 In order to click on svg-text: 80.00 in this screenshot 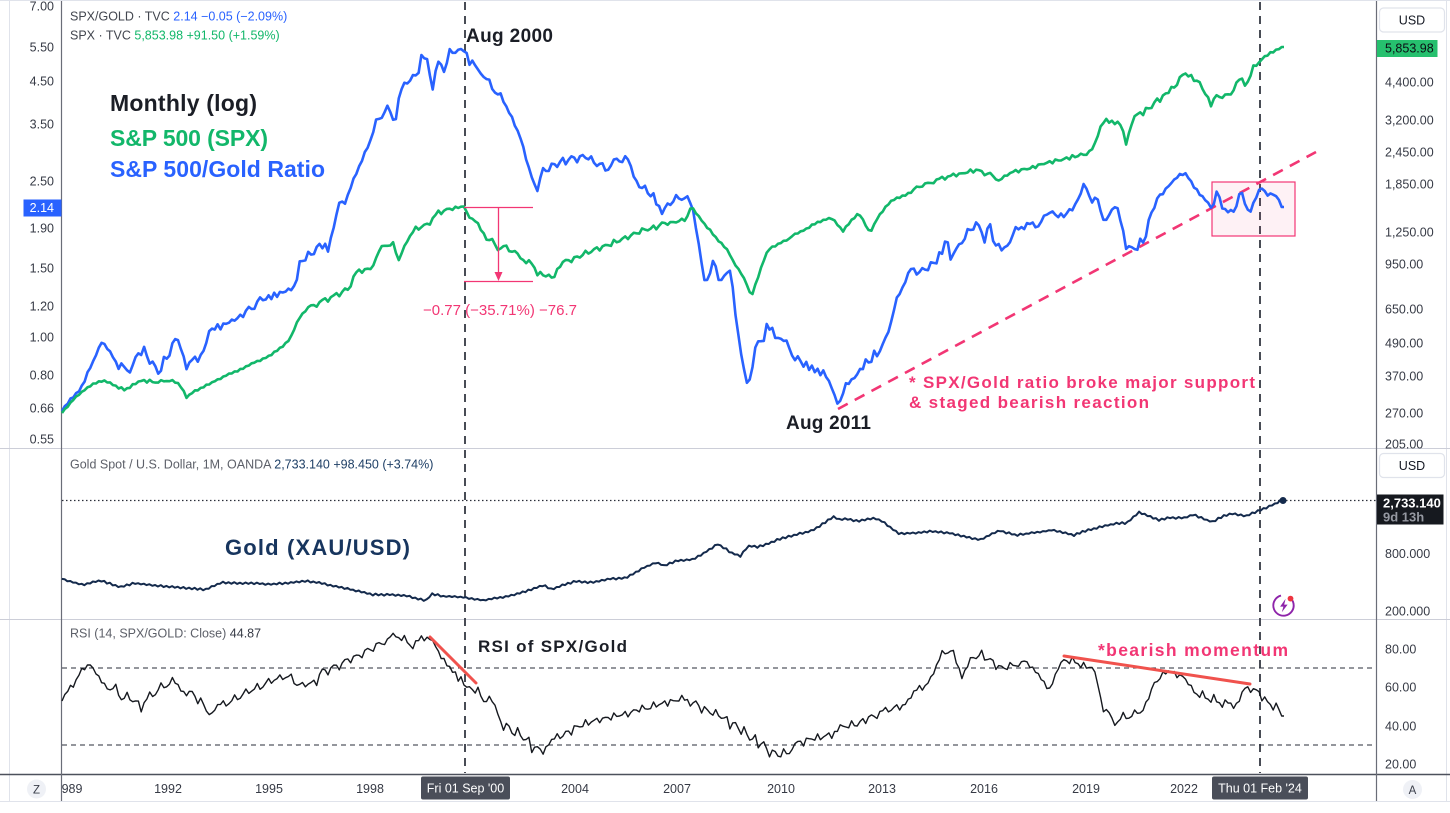, I will do `click(1400, 649)`.